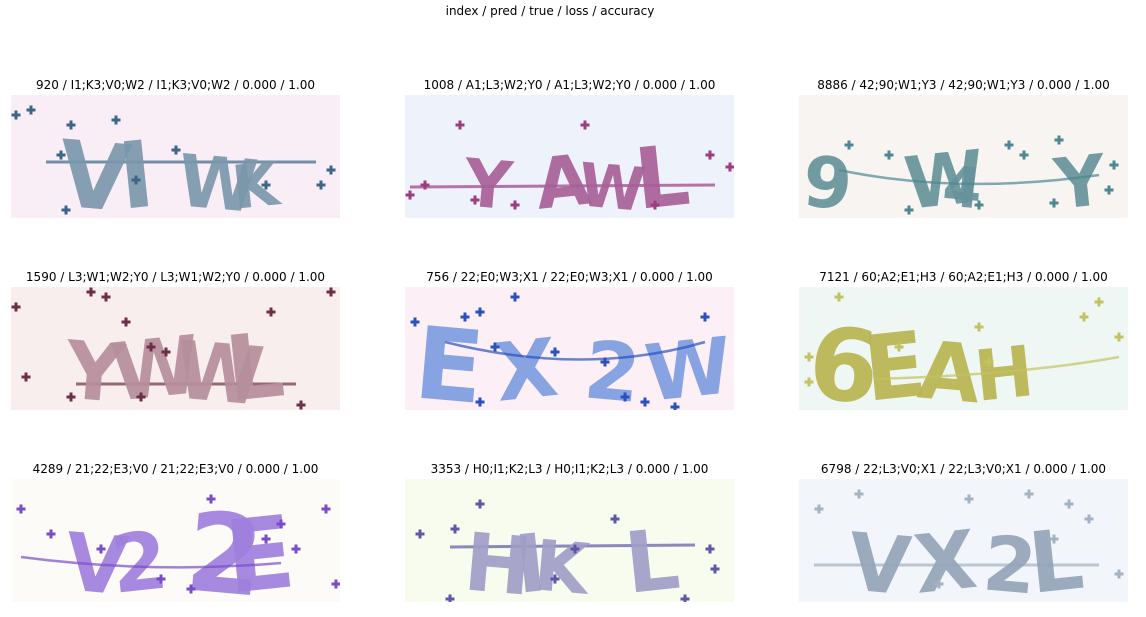 Image resolution: width=1146 pixels, height=617 pixels. I want to click on figure-suptitle: index / pred / true / loss / accuracy, so click(550, 11).